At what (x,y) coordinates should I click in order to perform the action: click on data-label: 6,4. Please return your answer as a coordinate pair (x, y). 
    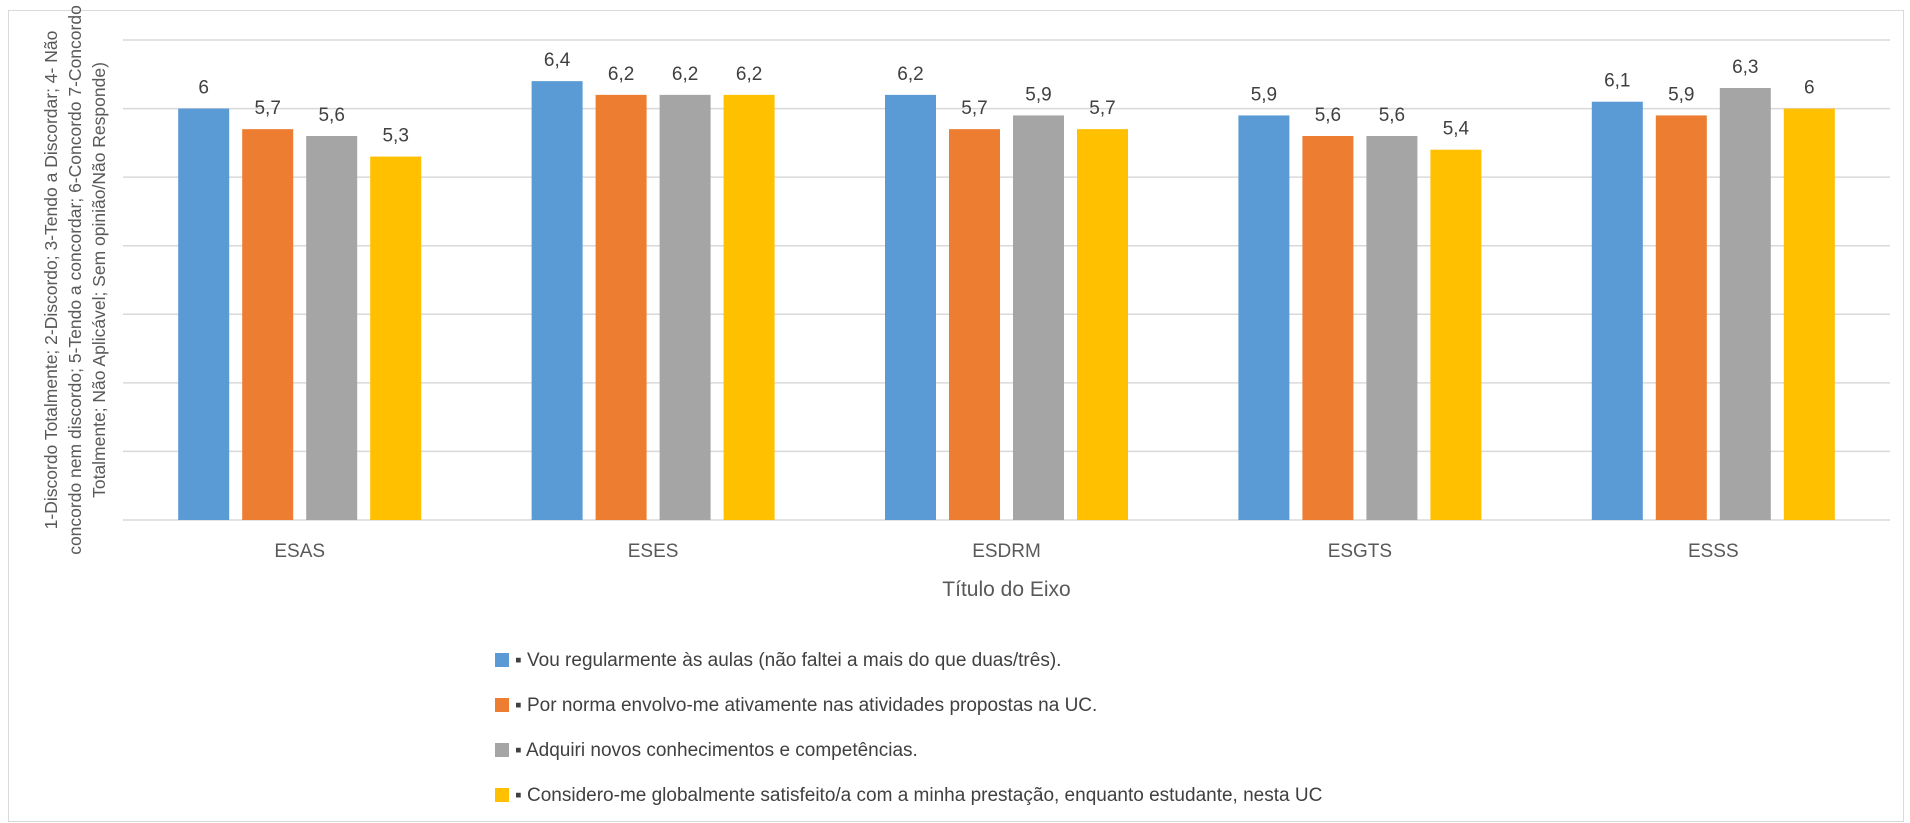
    Looking at the image, I should click on (557, 60).